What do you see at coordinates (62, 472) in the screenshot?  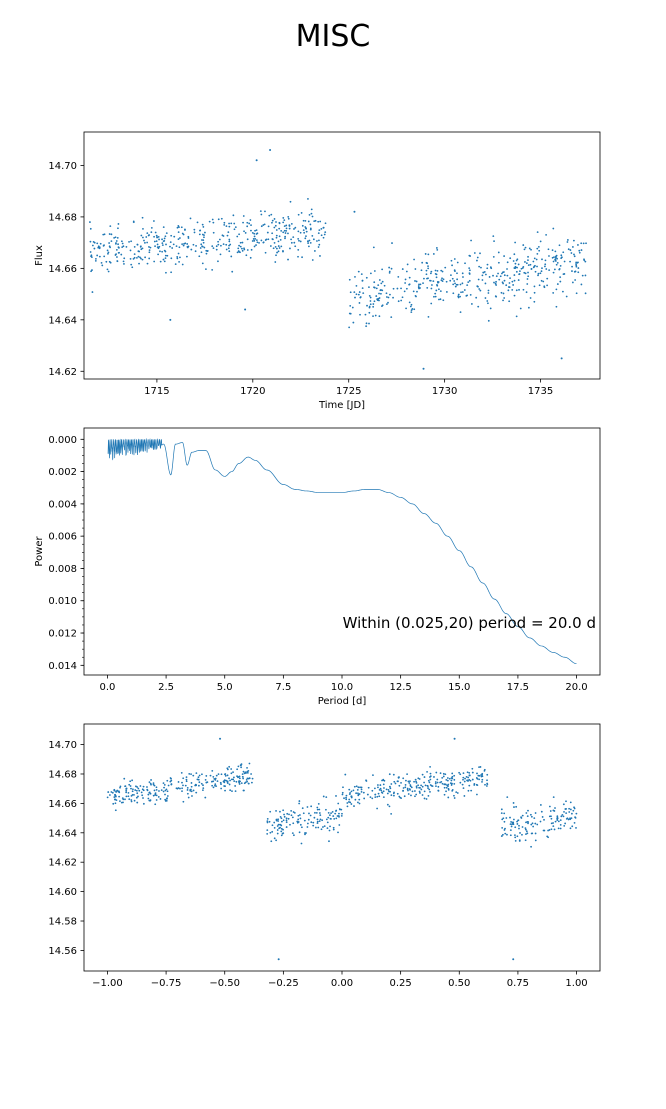 I see `y-tick-label: 0.002` at bounding box center [62, 472].